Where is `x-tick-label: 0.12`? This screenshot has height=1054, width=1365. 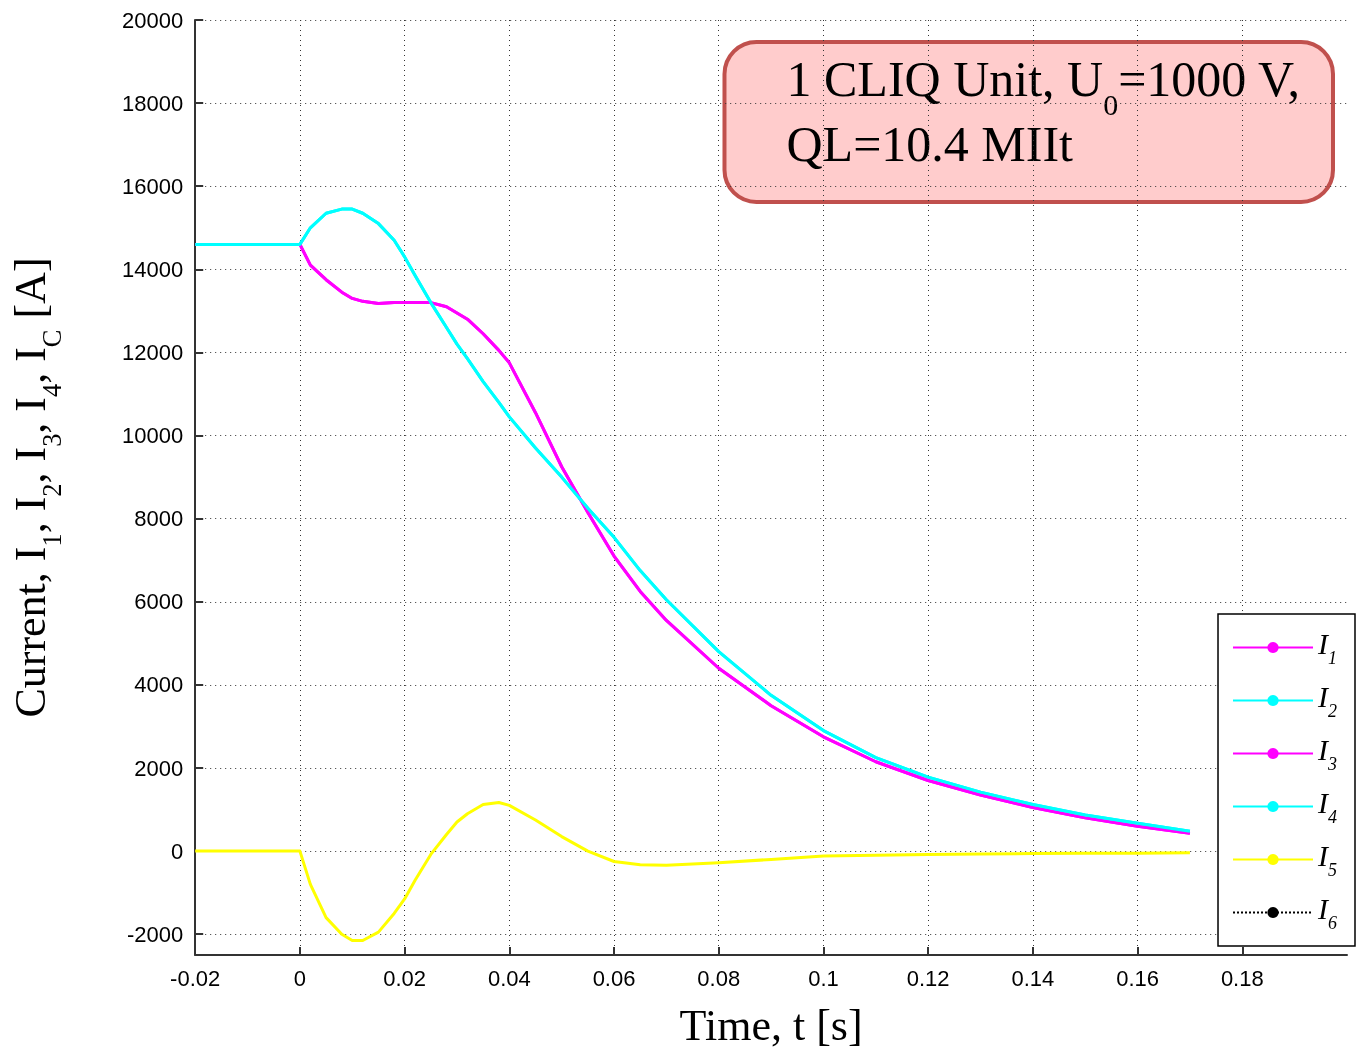
x-tick-label: 0.12 is located at coordinates (928, 978).